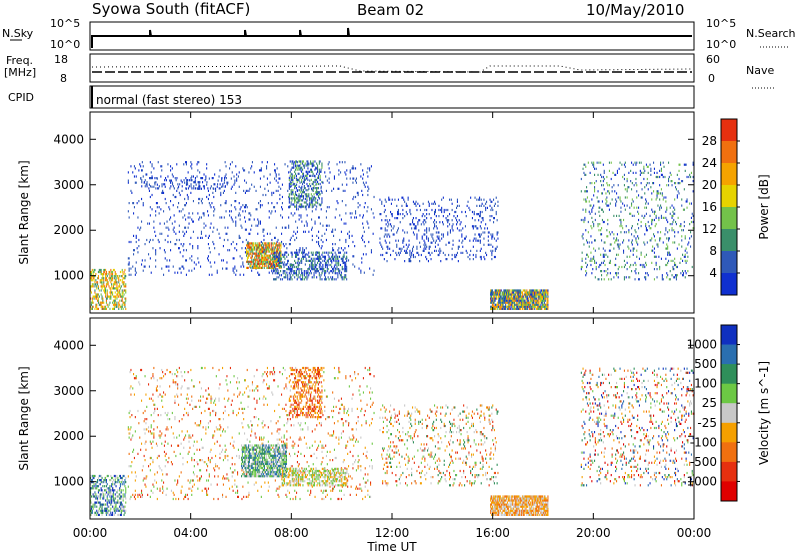 This screenshot has height=559, width=800. What do you see at coordinates (713, 251) in the screenshot?
I see `colorbar-tick-label: 8` at bounding box center [713, 251].